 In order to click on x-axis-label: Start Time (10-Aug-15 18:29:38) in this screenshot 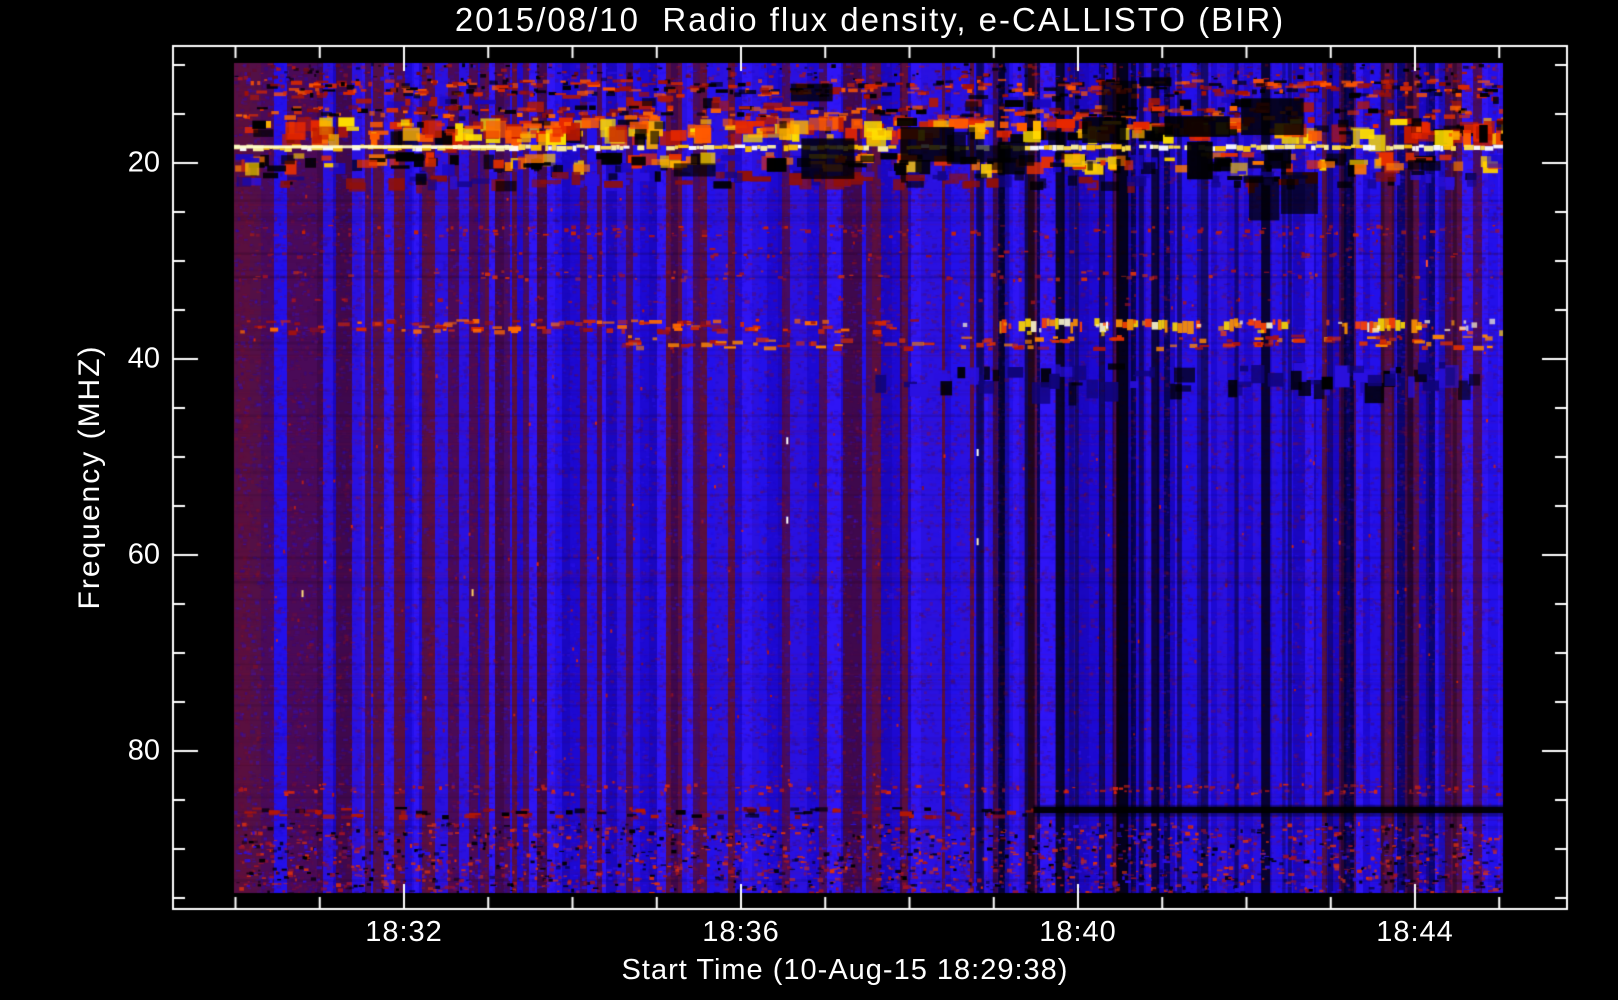, I will do `click(845, 970)`.